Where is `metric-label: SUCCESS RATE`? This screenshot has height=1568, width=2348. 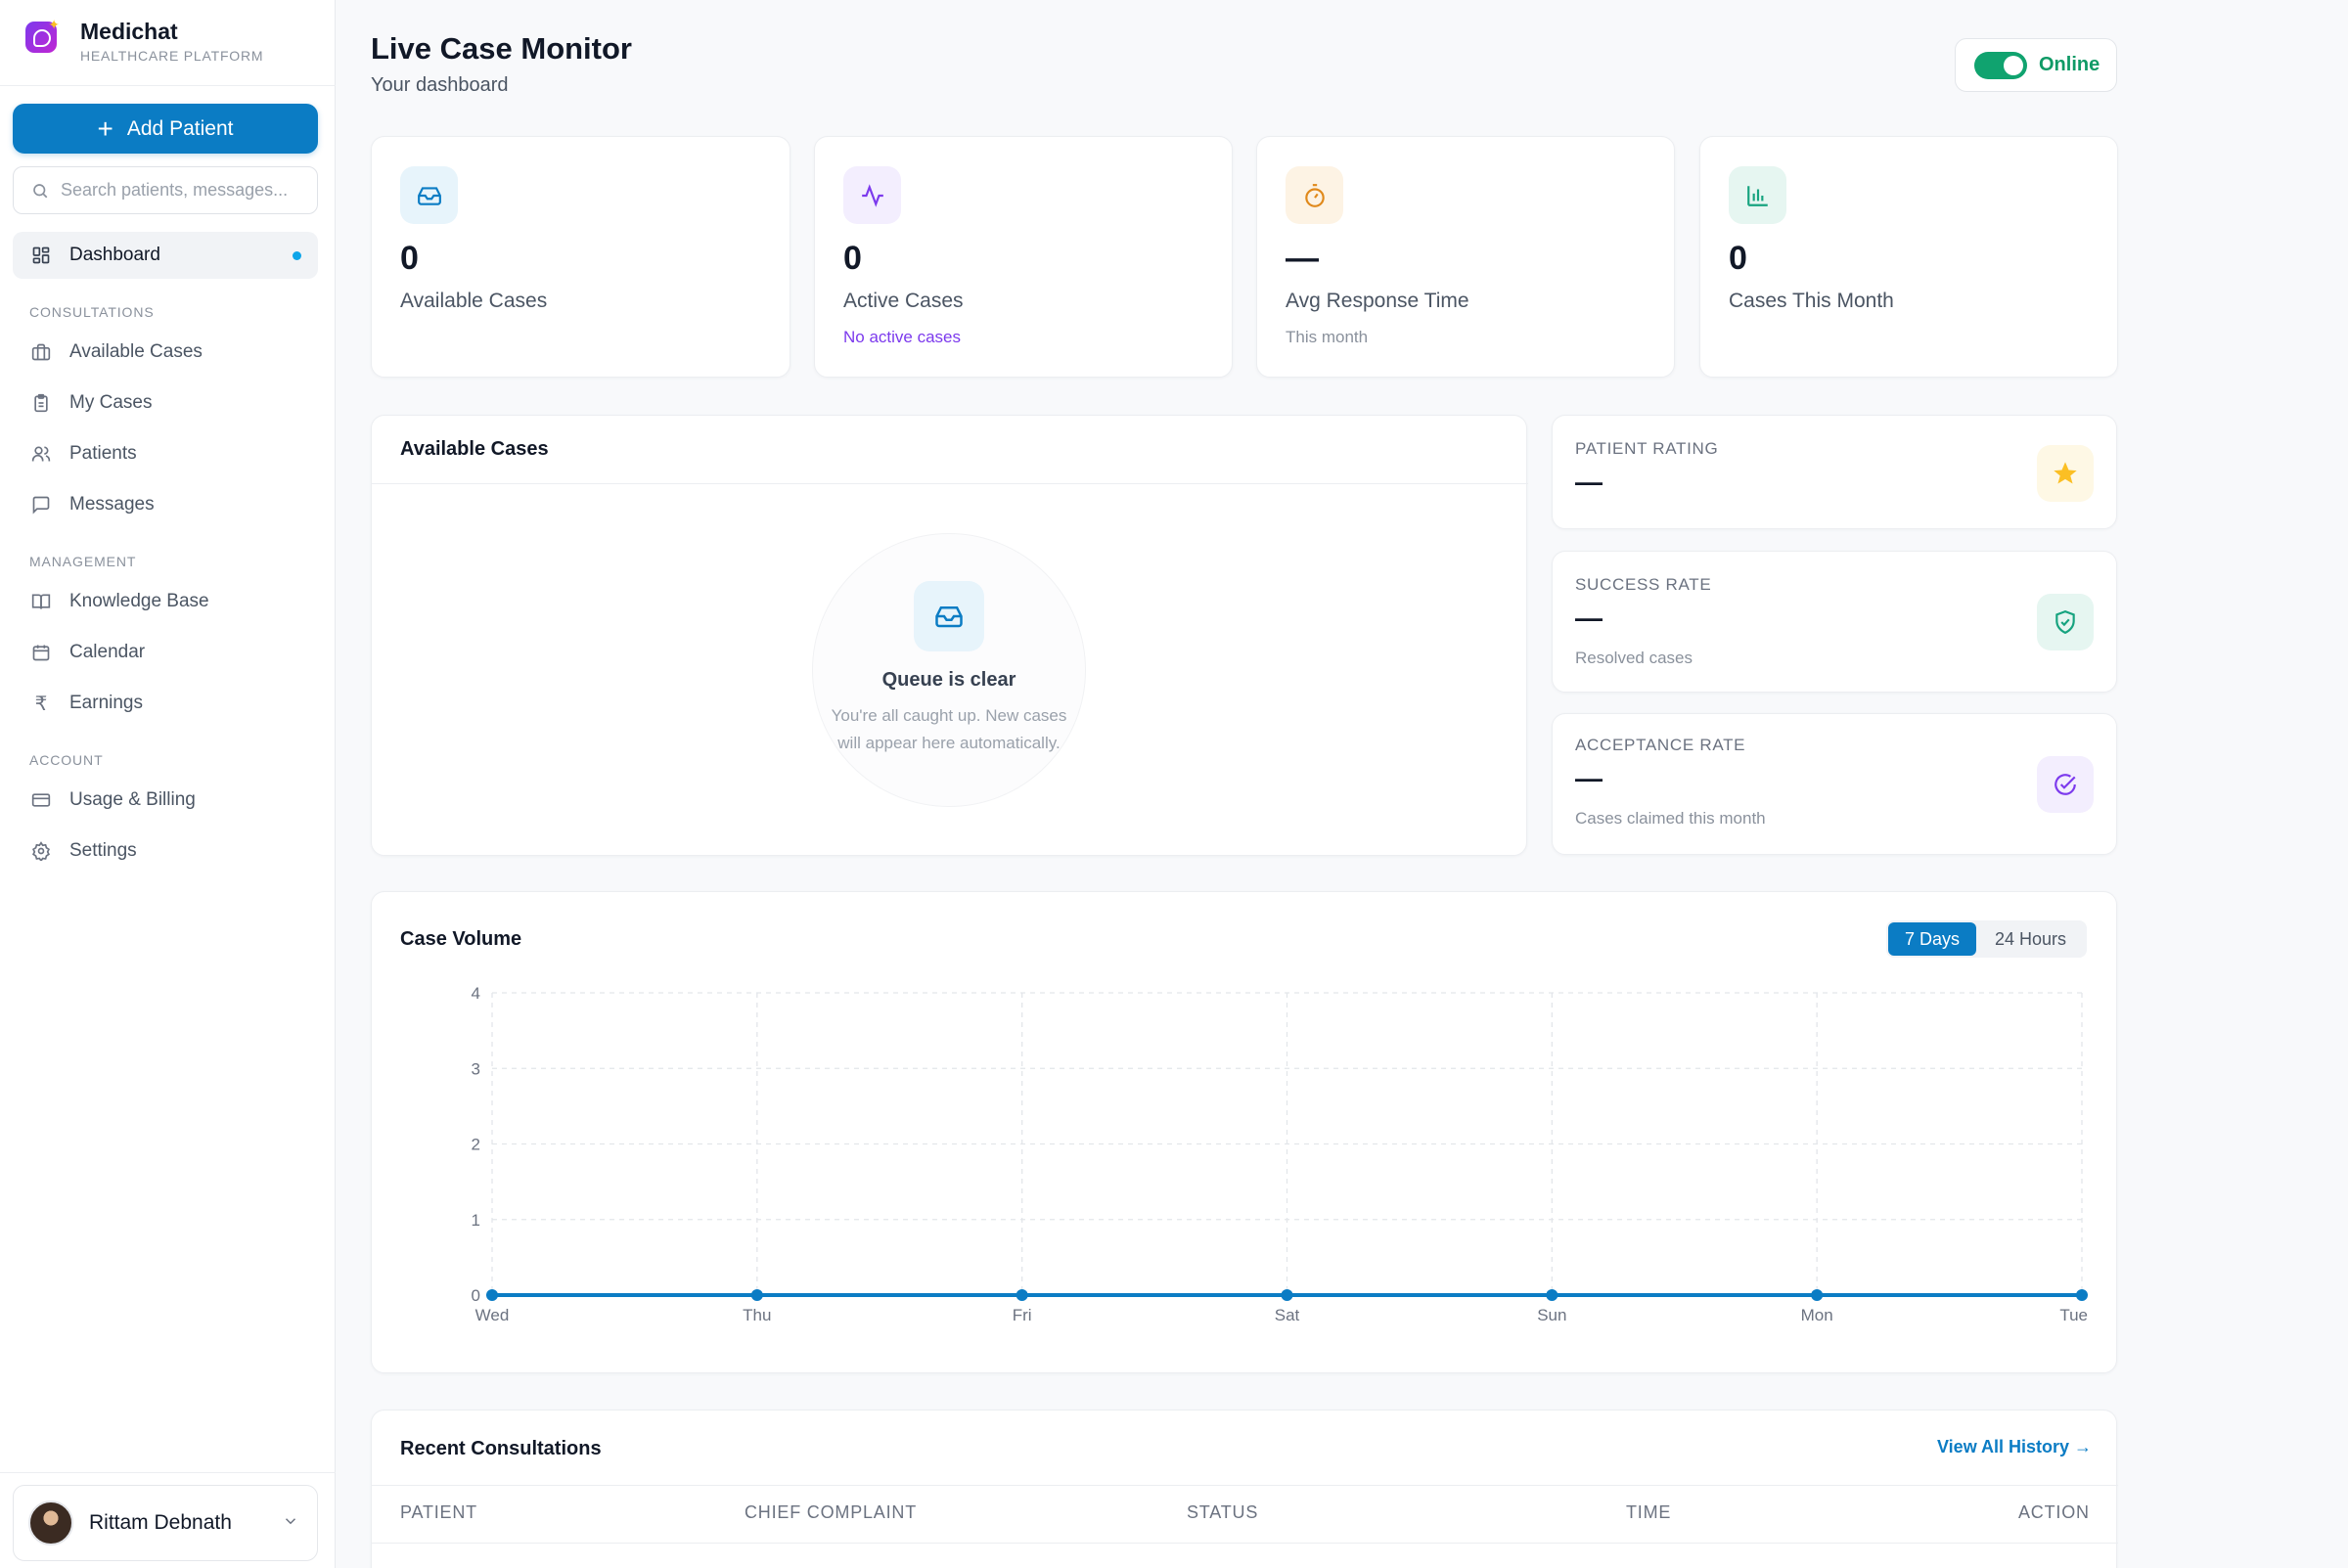 metric-label: SUCCESS RATE is located at coordinates (1643, 584).